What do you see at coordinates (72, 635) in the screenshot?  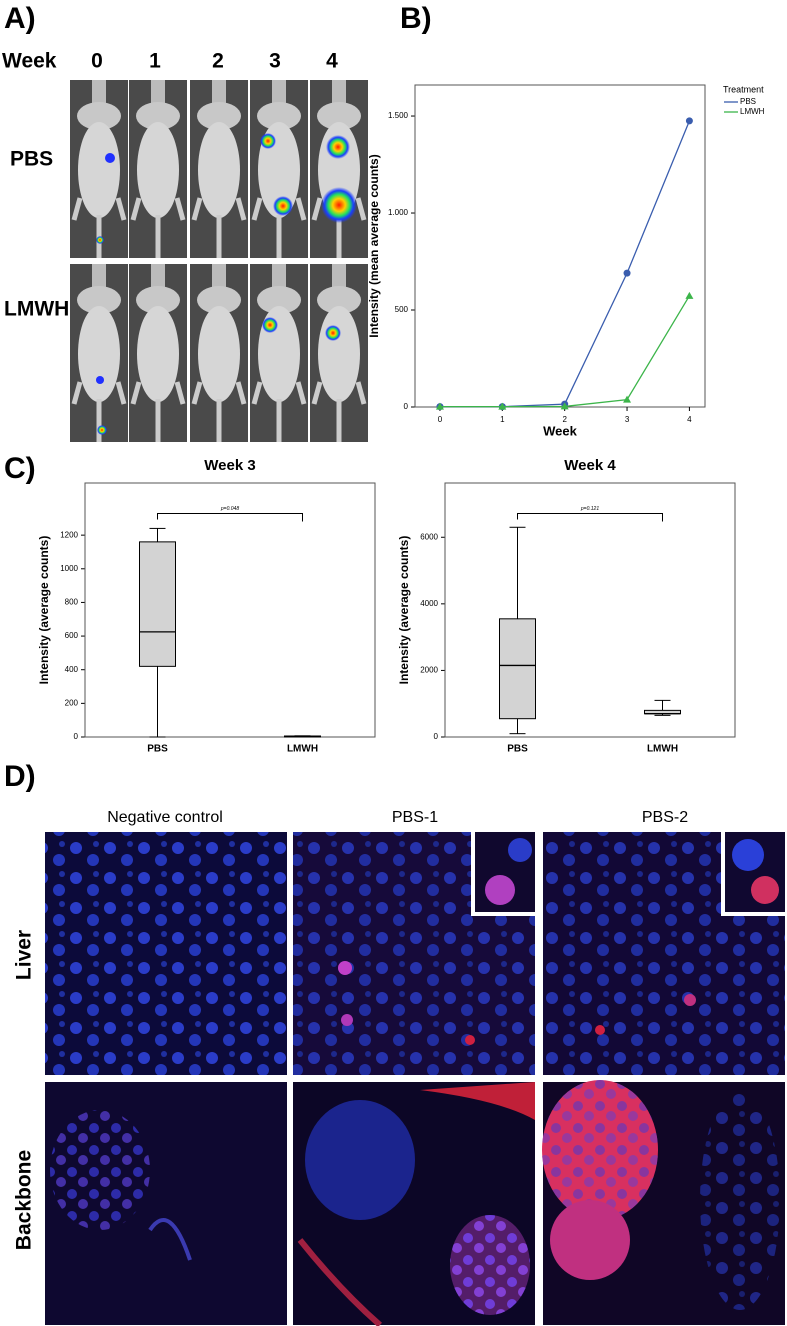 I see `y-tick-label: 600` at bounding box center [72, 635].